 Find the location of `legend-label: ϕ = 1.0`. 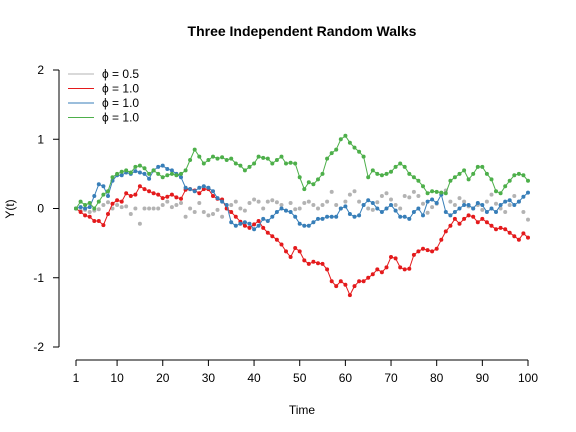

legend-label: ϕ = 1.0 is located at coordinates (120, 103).